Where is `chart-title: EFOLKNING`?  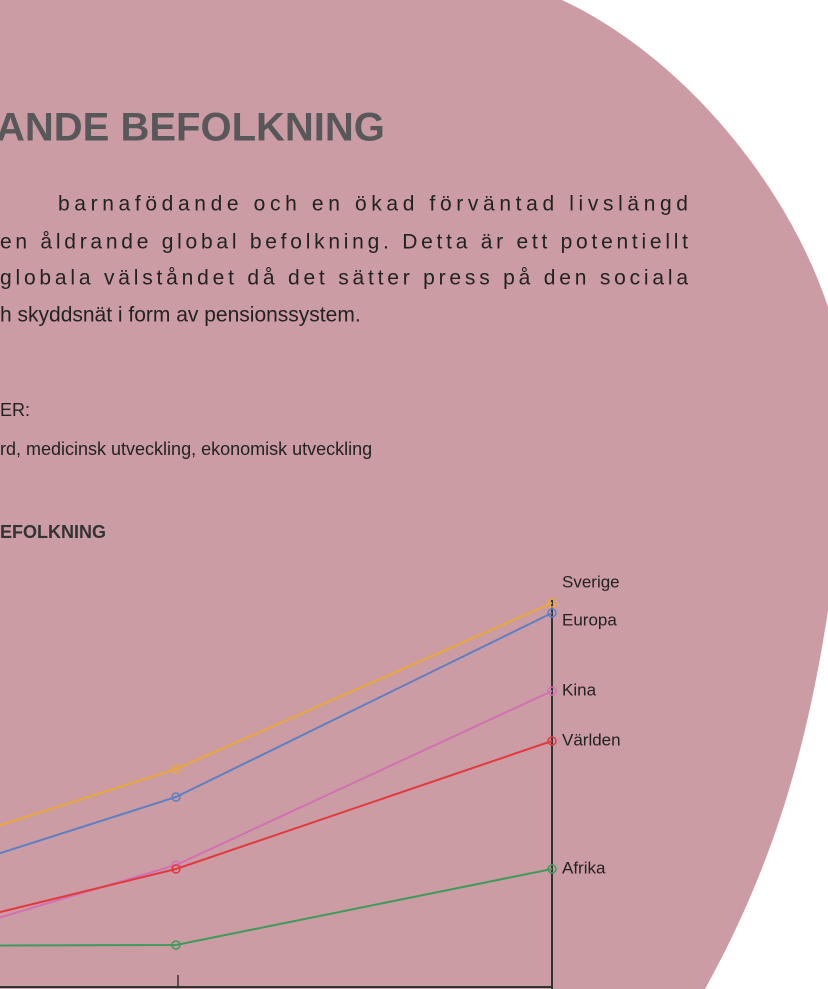 chart-title: EFOLKNING is located at coordinates (53, 532).